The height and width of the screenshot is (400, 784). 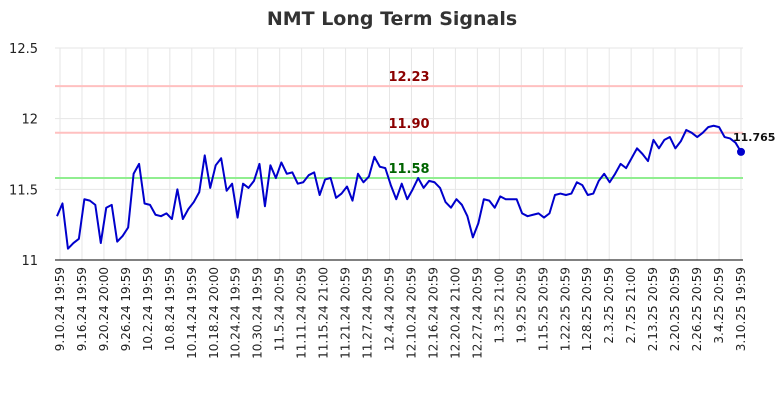 What do you see at coordinates (741, 151) in the screenshot?
I see `last-point-marker` at bounding box center [741, 151].